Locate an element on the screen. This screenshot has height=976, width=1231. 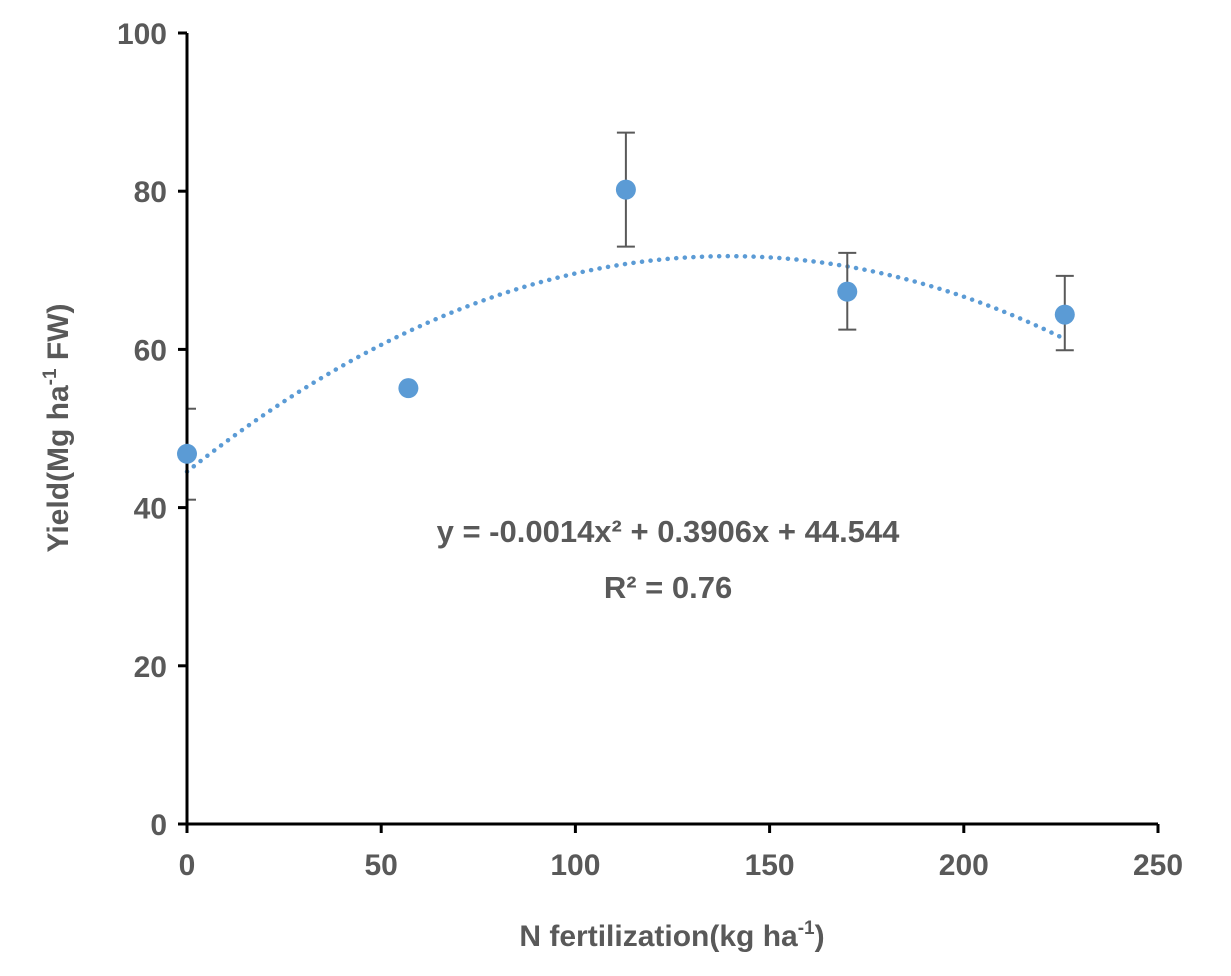
y-tick-label: 60 is located at coordinates (150, 350).